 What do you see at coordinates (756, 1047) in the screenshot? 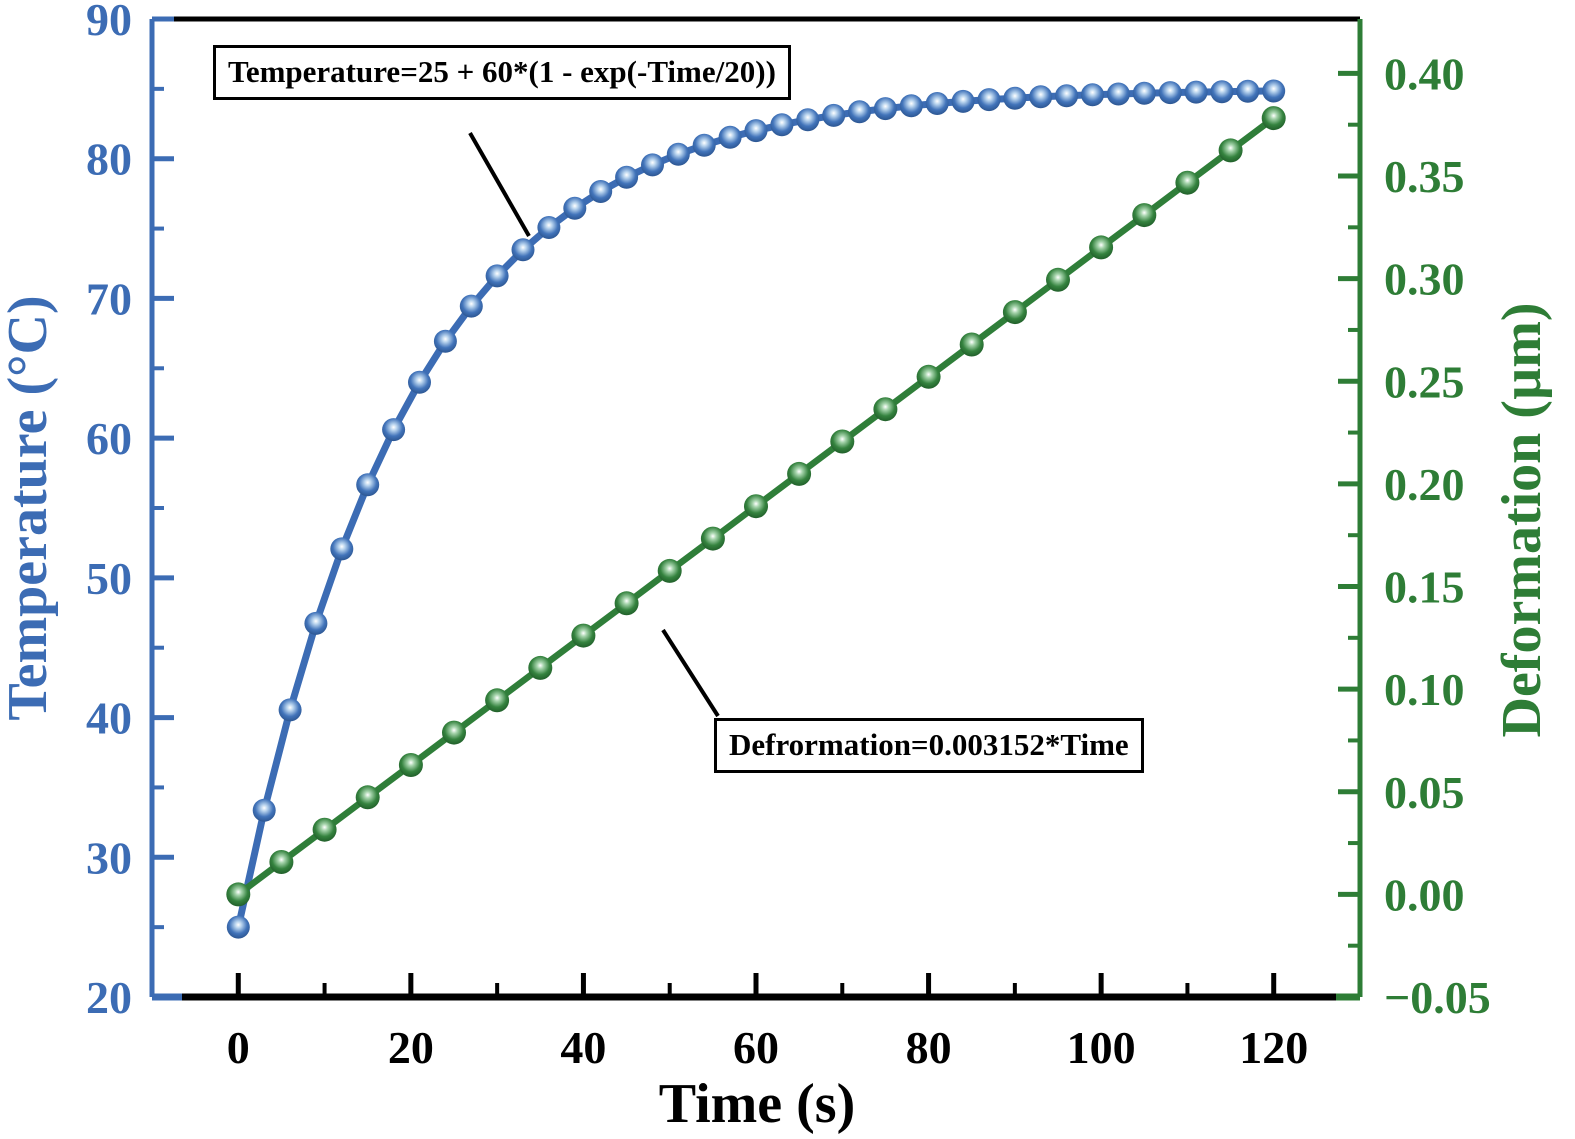
I see `x-tick-label: 60` at bounding box center [756, 1047].